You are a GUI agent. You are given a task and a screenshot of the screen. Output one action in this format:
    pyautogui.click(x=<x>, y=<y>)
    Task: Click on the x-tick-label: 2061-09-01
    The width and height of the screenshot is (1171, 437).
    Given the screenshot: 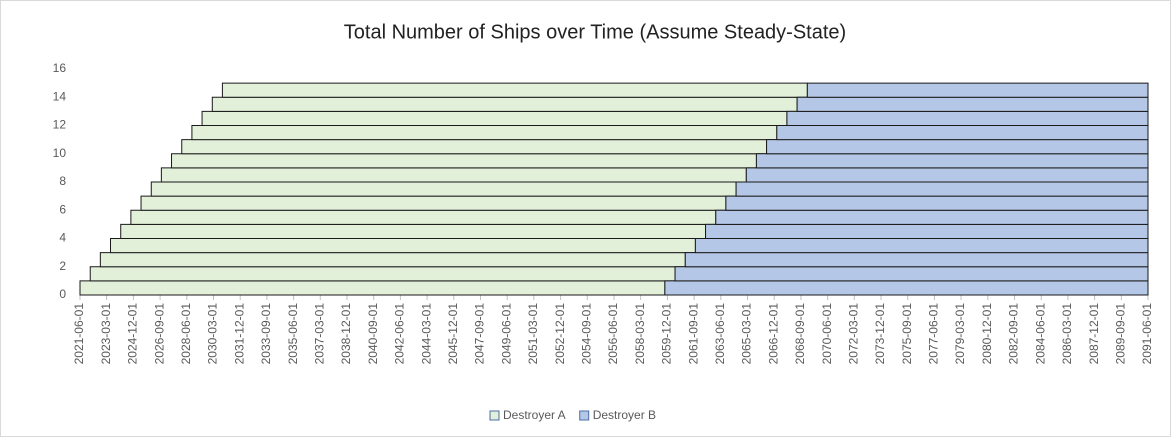 What is the action you would take?
    pyautogui.click(x=693, y=334)
    